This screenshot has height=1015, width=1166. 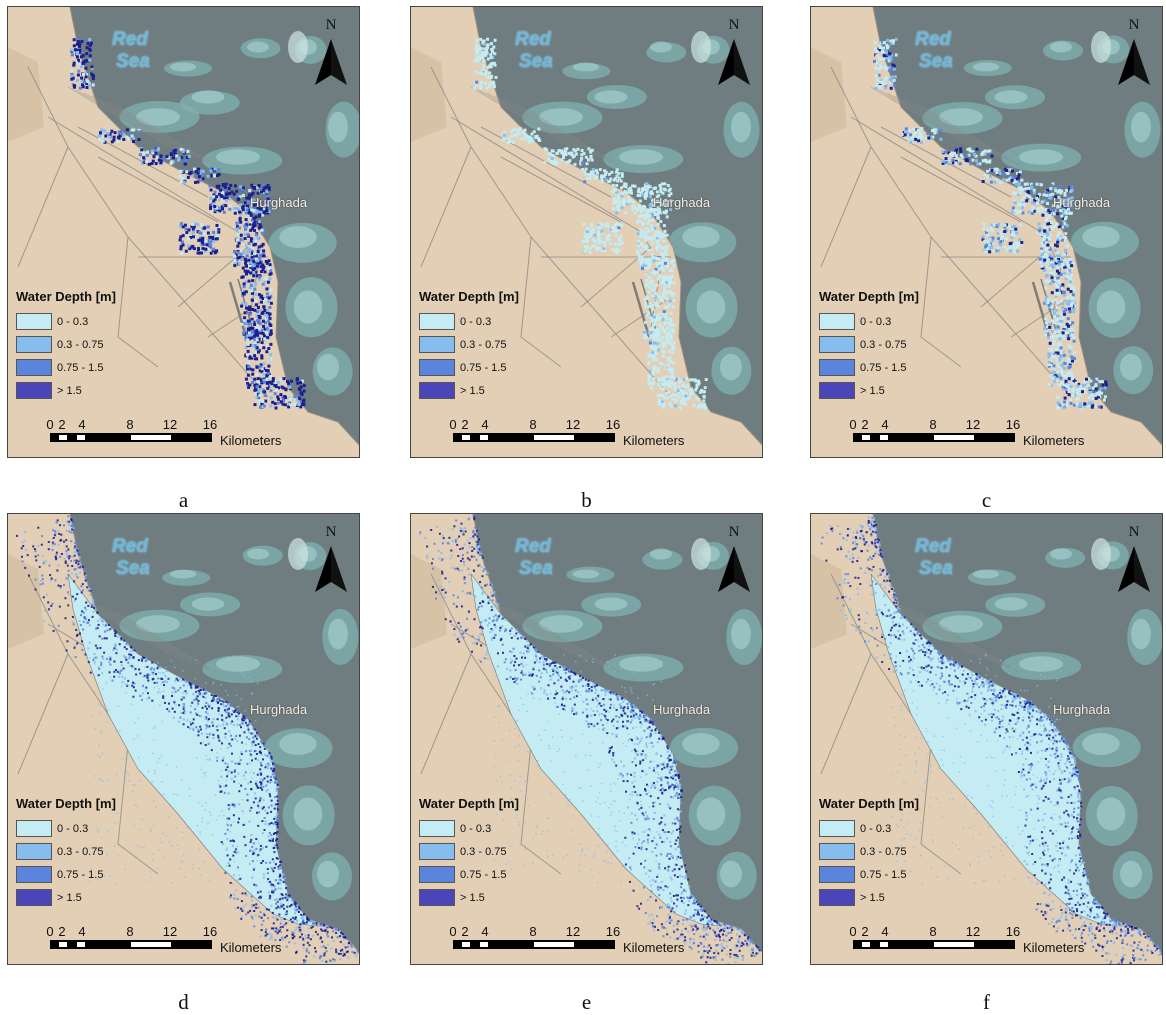 I want to click on panel-caption: b, so click(x=586, y=500).